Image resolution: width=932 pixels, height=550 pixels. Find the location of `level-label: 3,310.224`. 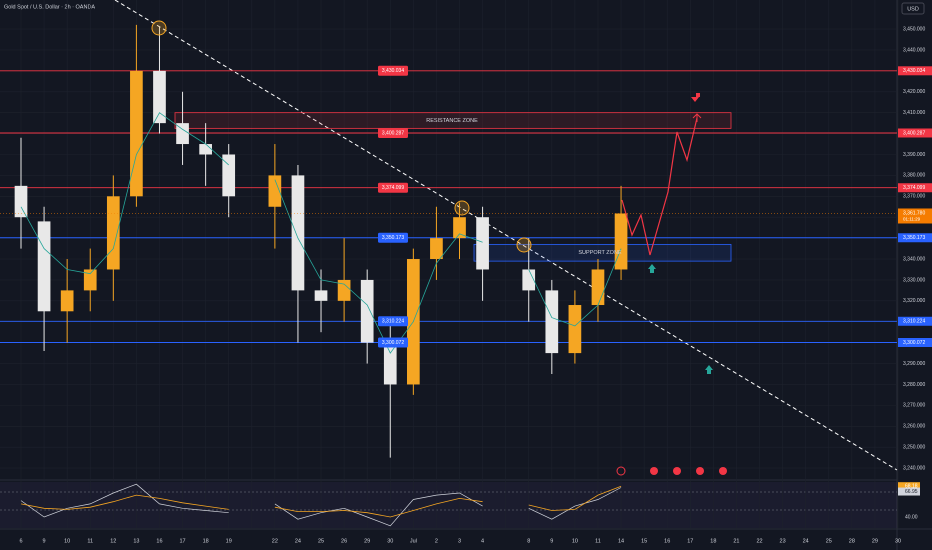

level-label: 3,310.224 is located at coordinates (393, 322).